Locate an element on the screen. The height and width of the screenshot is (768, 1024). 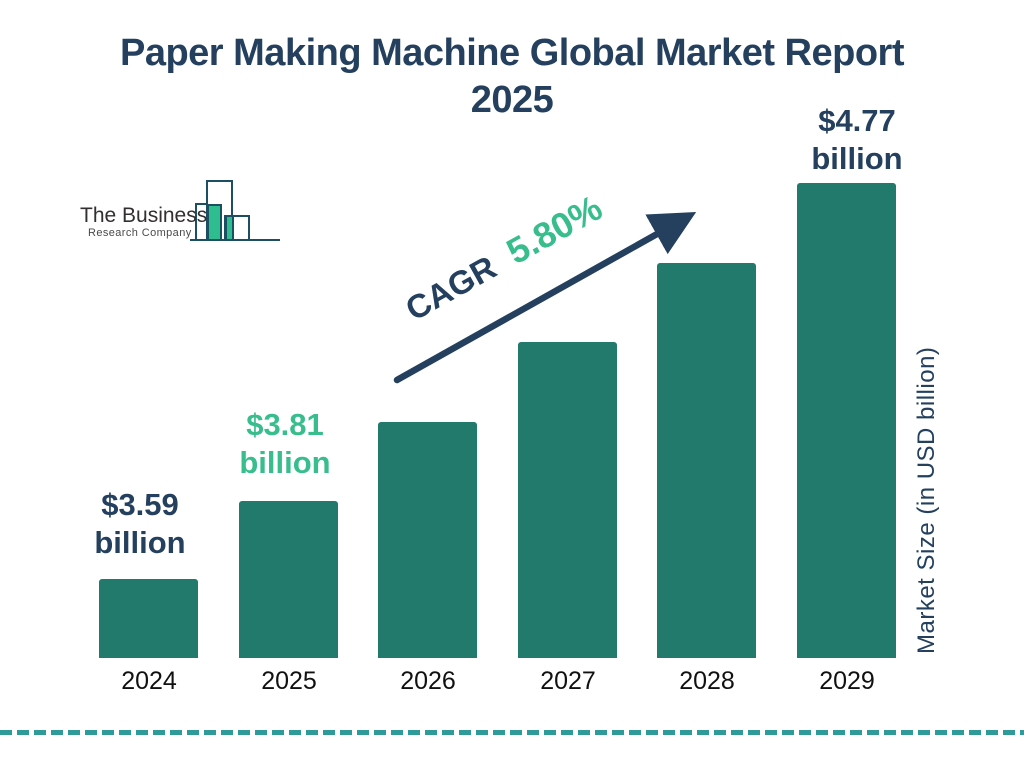
value-label-2029-amount: $4.77 is located at coordinates (857, 120).